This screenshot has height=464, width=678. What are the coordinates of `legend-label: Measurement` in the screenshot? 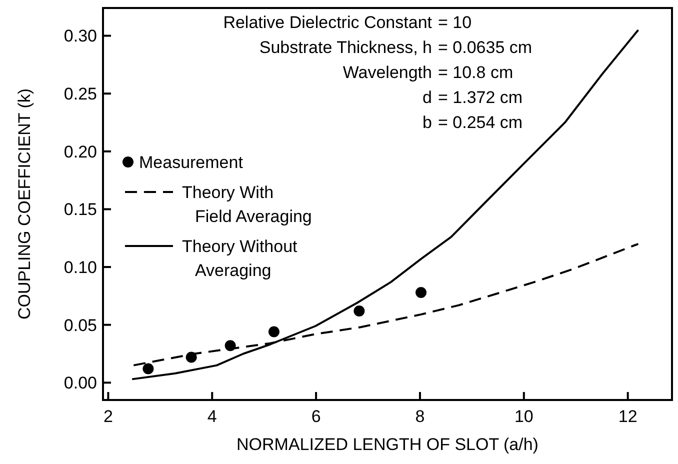 It's located at (191, 162).